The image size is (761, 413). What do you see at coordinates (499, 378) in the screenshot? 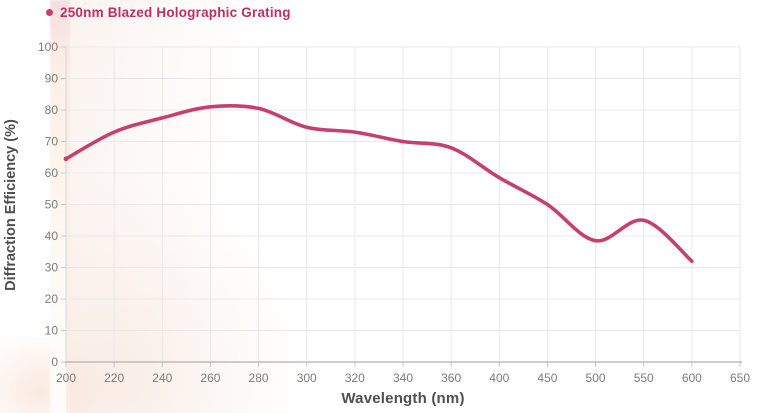
I see `x-tick-label: 400` at bounding box center [499, 378].